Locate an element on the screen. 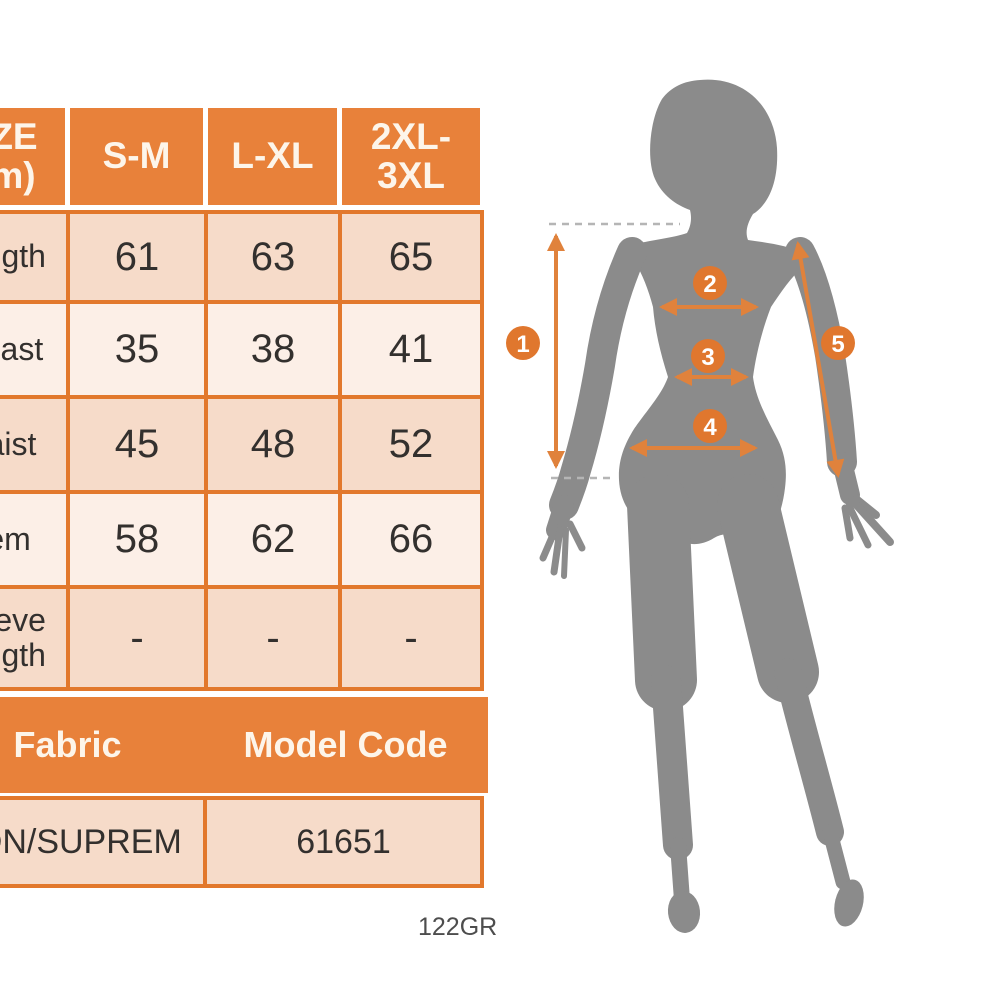 The height and width of the screenshot is (1000, 1000). size-unit-header: SIZE (cm) is located at coordinates (35, 156).